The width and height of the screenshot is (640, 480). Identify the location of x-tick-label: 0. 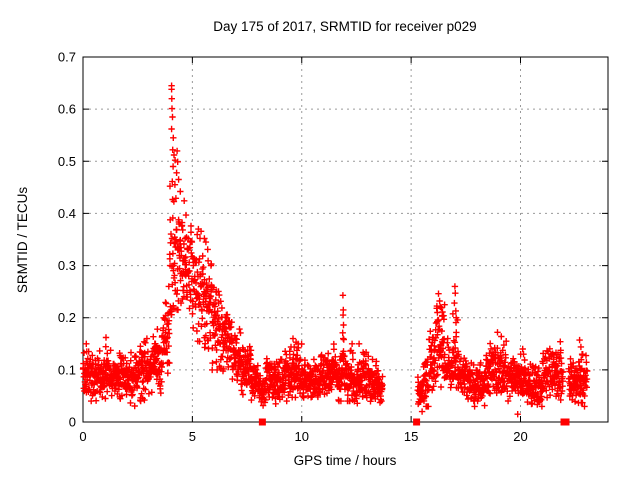
(82, 436).